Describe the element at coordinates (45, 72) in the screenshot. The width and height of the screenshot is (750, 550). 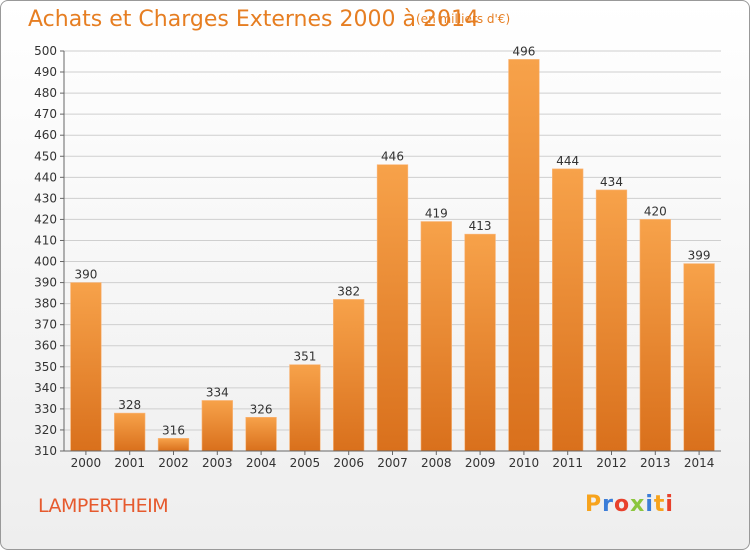
I see `y-tick-label: 490` at that location.